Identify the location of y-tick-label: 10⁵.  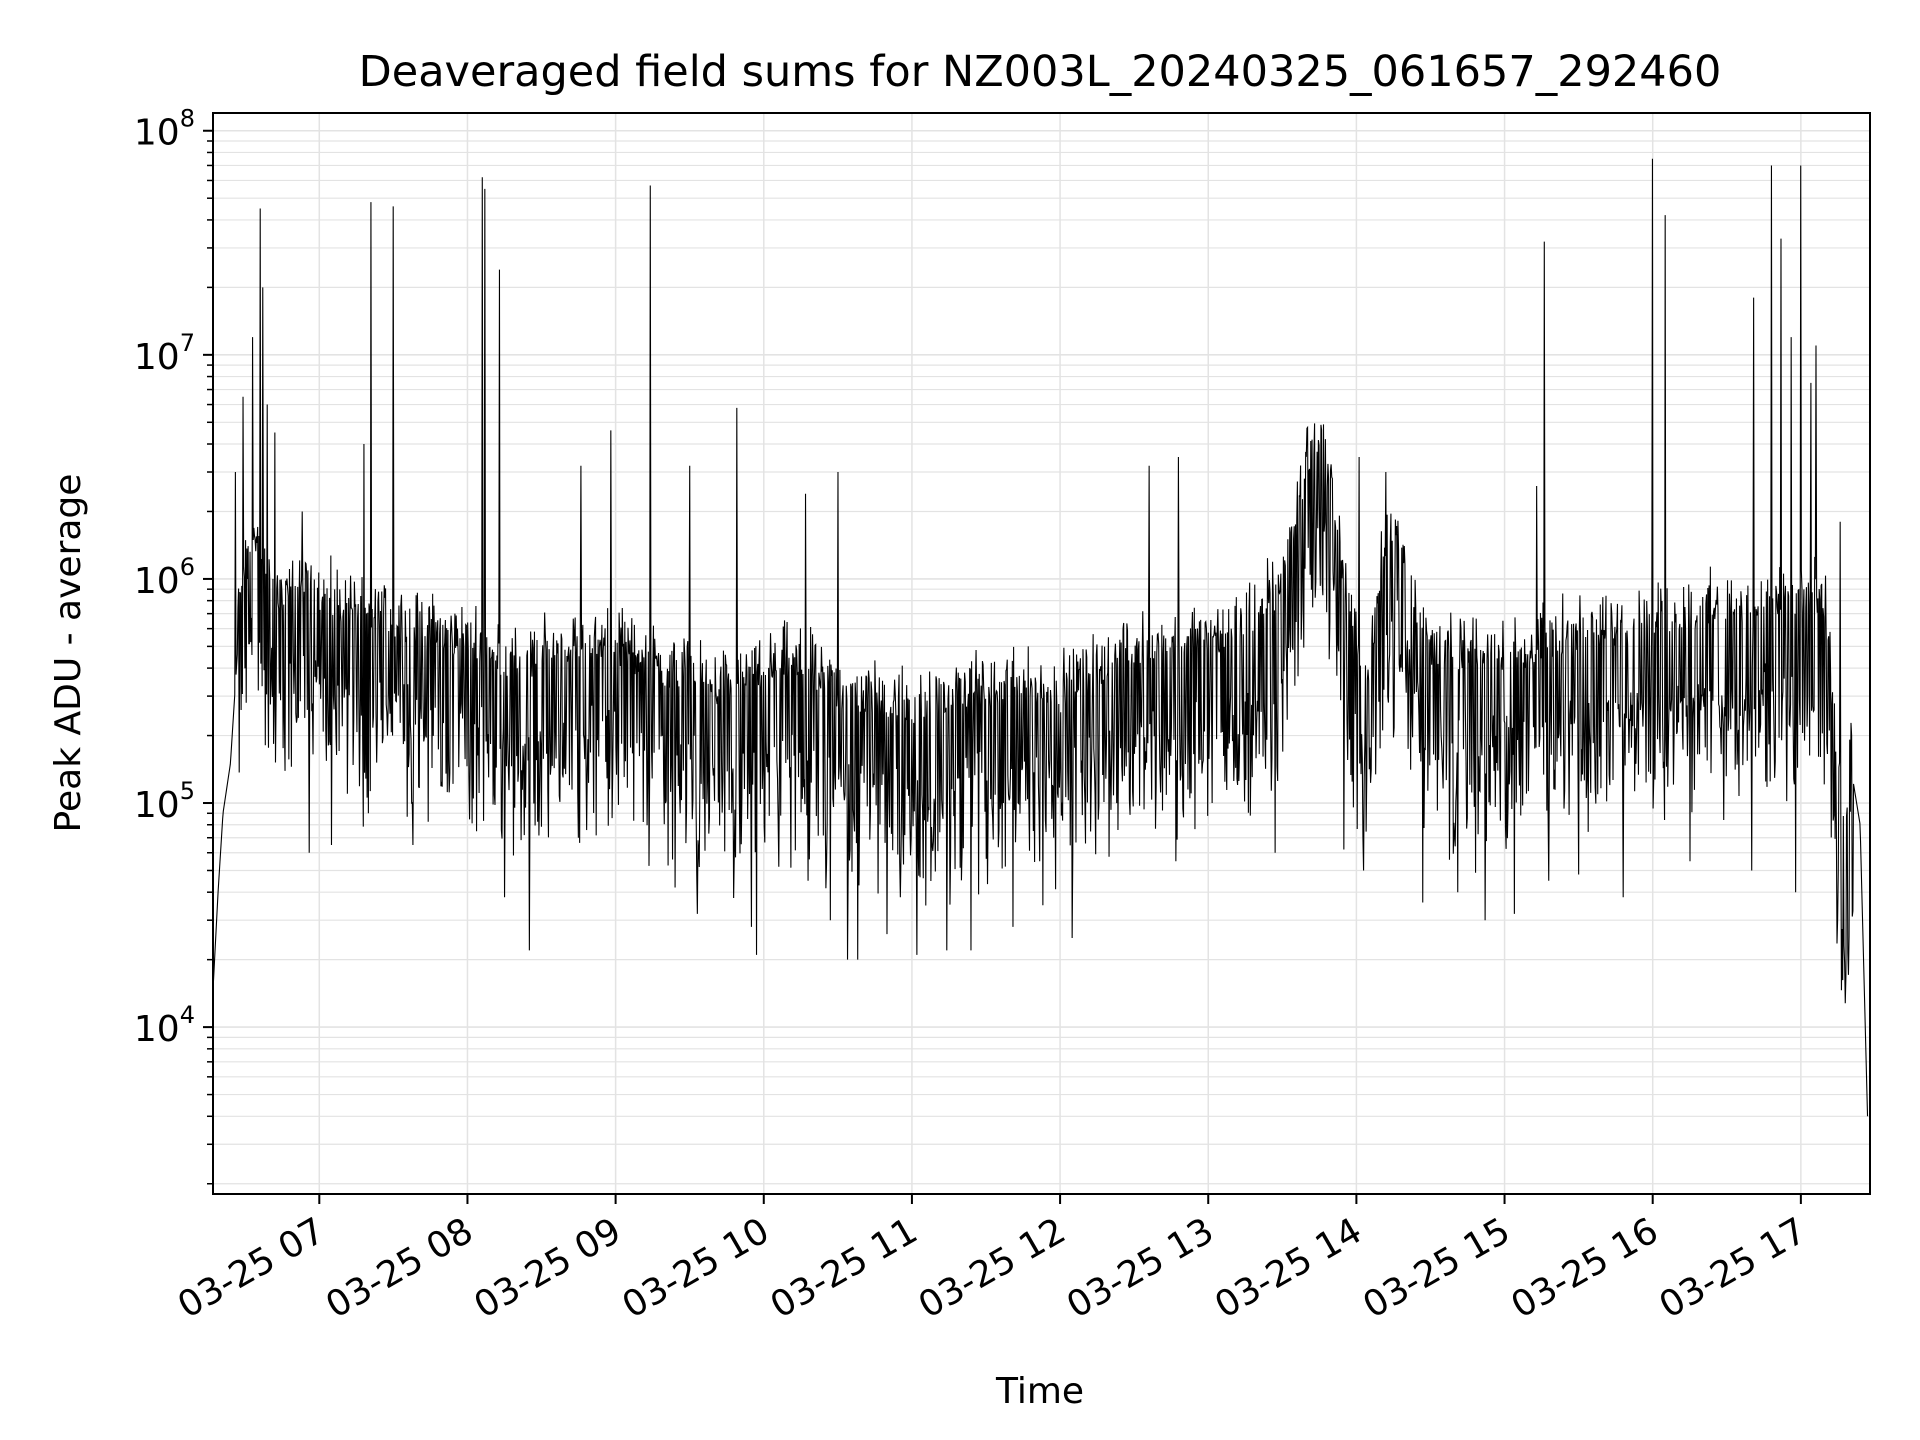
(164, 801).